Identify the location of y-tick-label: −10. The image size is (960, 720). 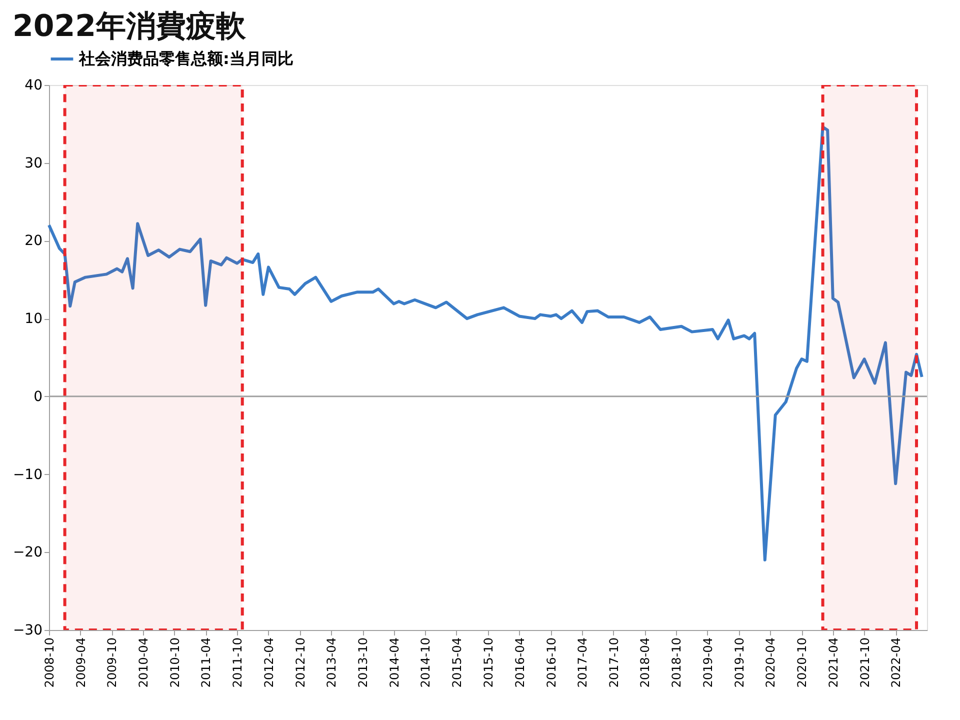
(27, 474).